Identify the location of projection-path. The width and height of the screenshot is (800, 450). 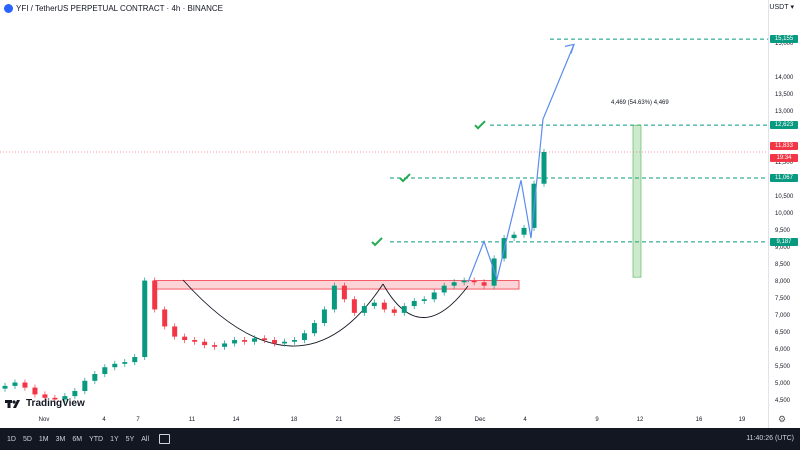
(521, 163).